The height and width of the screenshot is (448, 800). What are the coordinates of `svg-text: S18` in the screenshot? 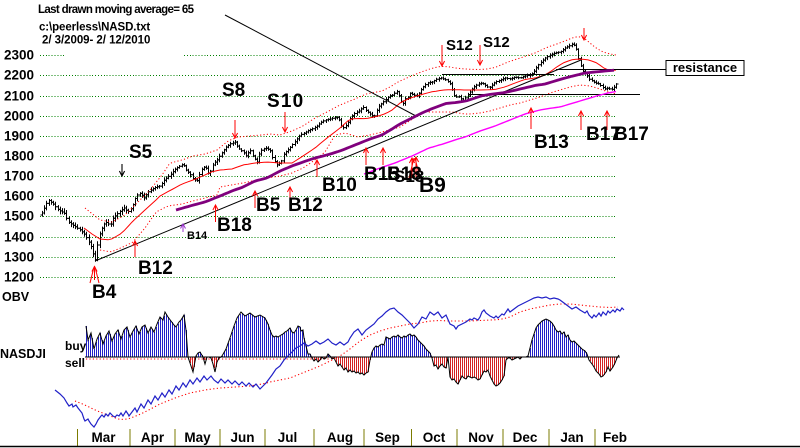 It's located at (409, 176).